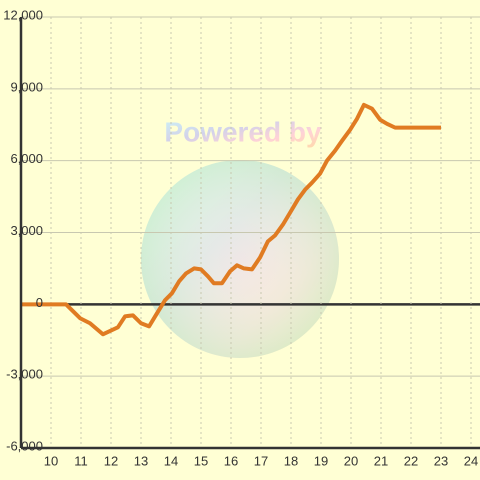 The image size is (480, 480). What do you see at coordinates (243, 131) in the screenshot?
I see `watermark-text: Powered by` at bounding box center [243, 131].